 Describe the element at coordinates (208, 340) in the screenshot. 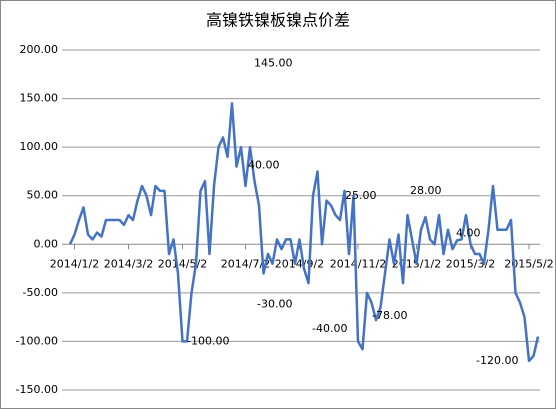

I see `annotation: -100.00` at that location.